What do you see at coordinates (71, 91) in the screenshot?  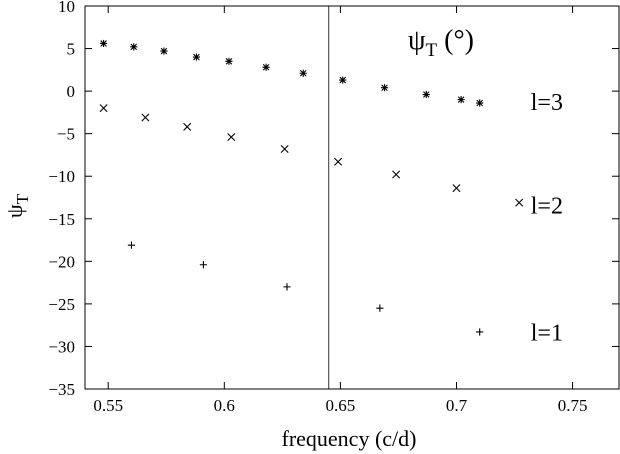 I see `y-tick-label: 0` at bounding box center [71, 91].